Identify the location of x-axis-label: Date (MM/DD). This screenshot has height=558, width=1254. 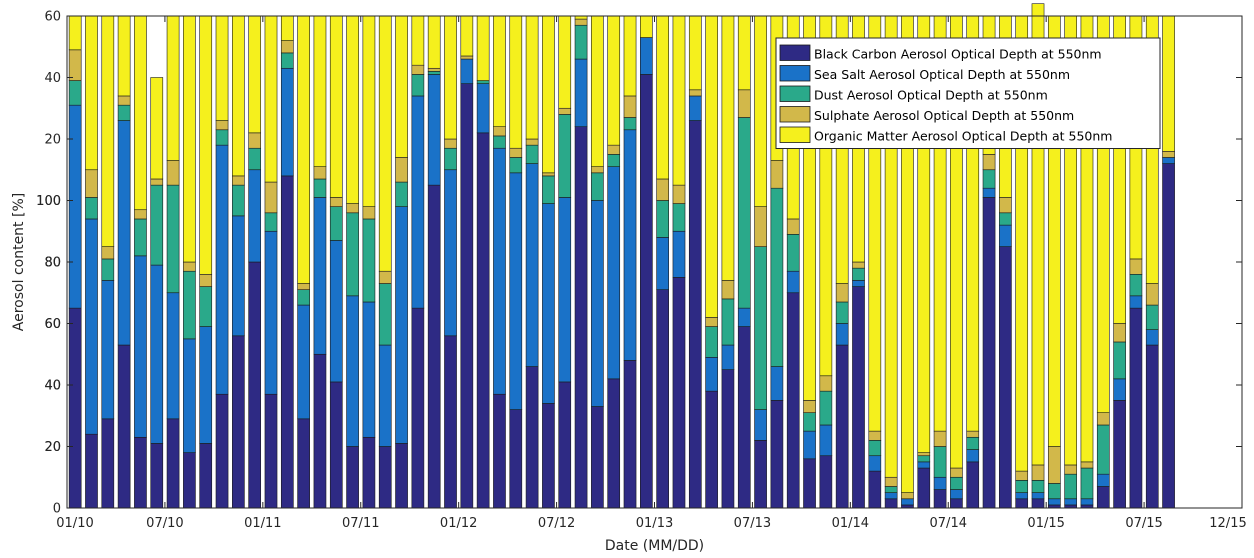
(654, 546).